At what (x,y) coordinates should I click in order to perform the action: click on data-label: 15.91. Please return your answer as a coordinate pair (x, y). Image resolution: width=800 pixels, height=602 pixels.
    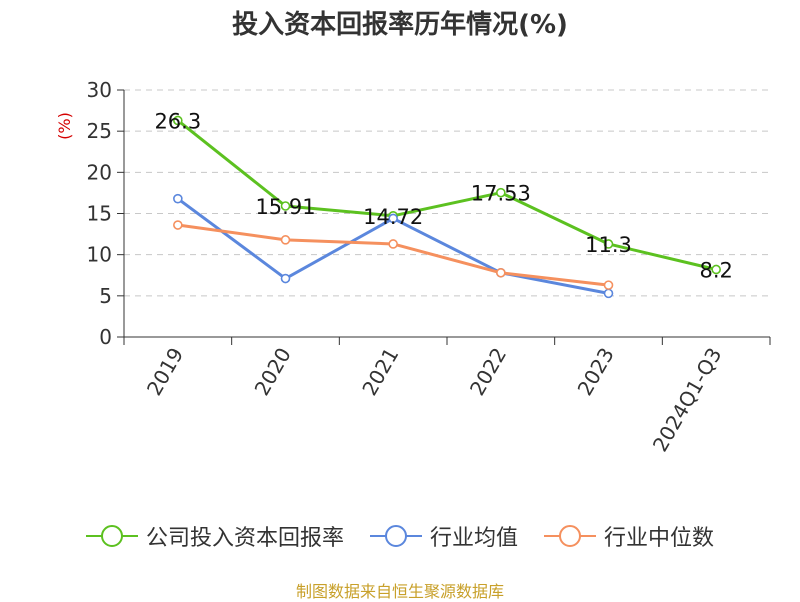
    Looking at the image, I should click on (285, 207).